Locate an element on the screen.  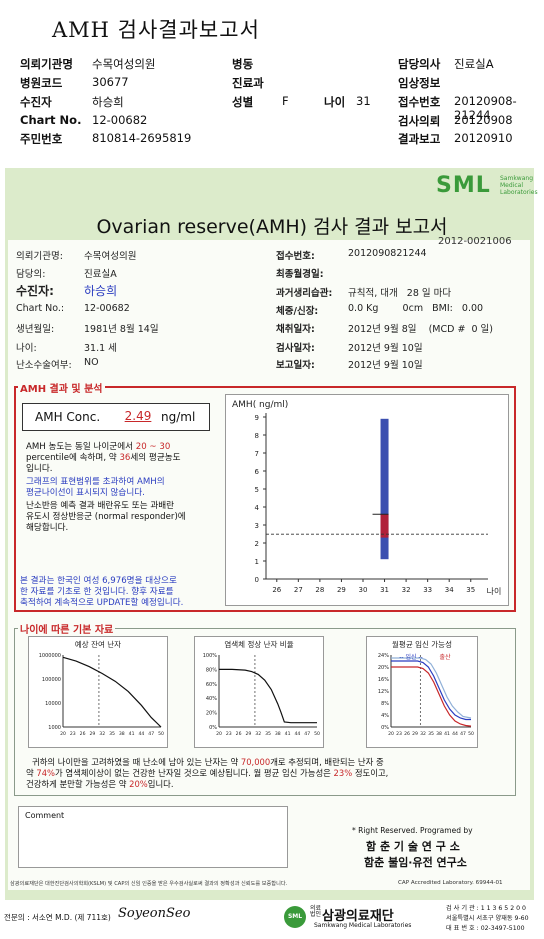
sml-logo-subtitle: Samkwang Medical Laboratories is located at coordinates (519, 185).